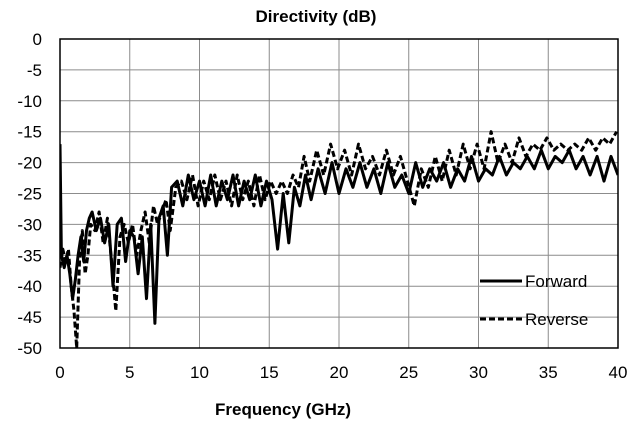 This screenshot has height=427, width=642. Describe the element at coordinates (29, 101) in the screenshot. I see `y-tick-label: -10` at that location.